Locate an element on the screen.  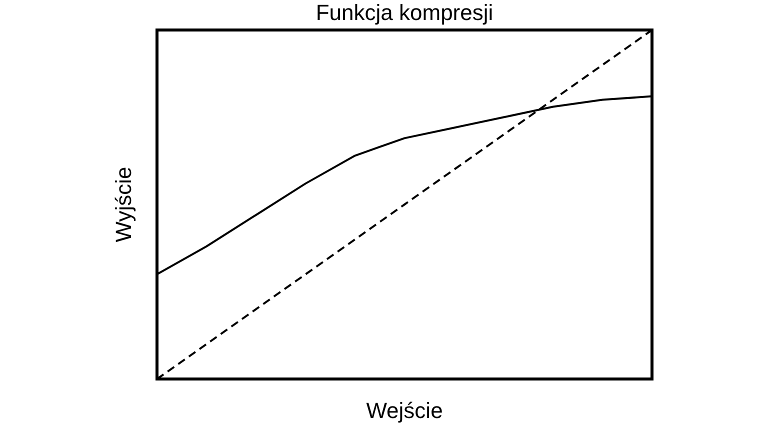
y-axis-title: Wyjście is located at coordinates (123, 204).